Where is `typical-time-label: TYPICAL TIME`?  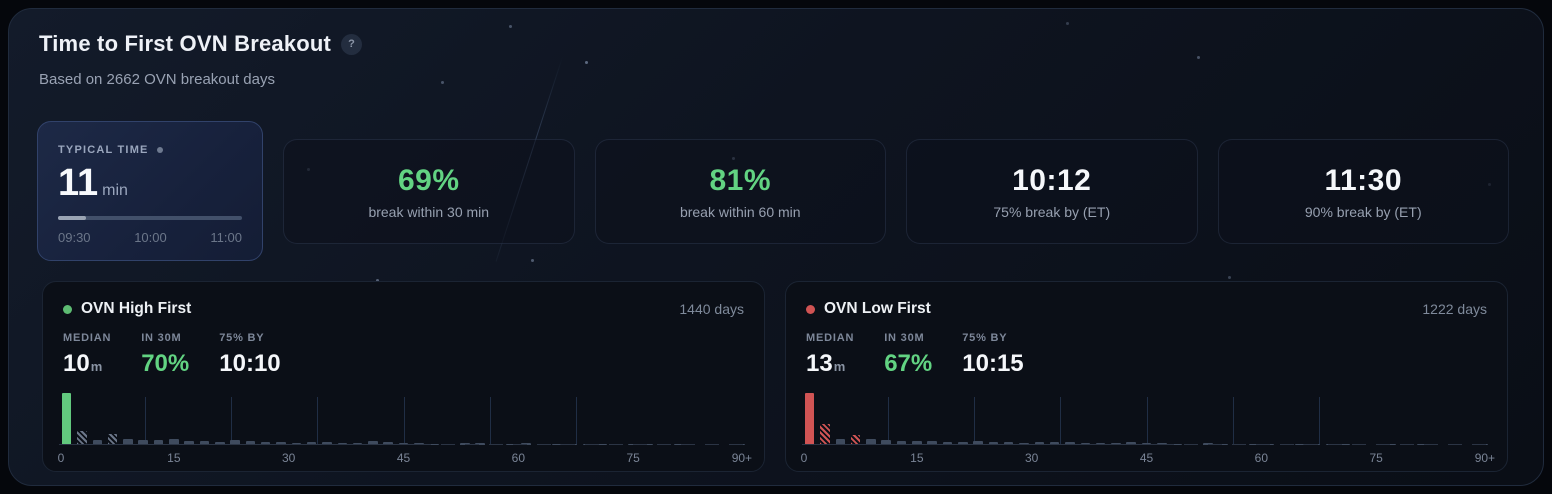
typical-time-label: TYPICAL TIME is located at coordinates (150, 150).